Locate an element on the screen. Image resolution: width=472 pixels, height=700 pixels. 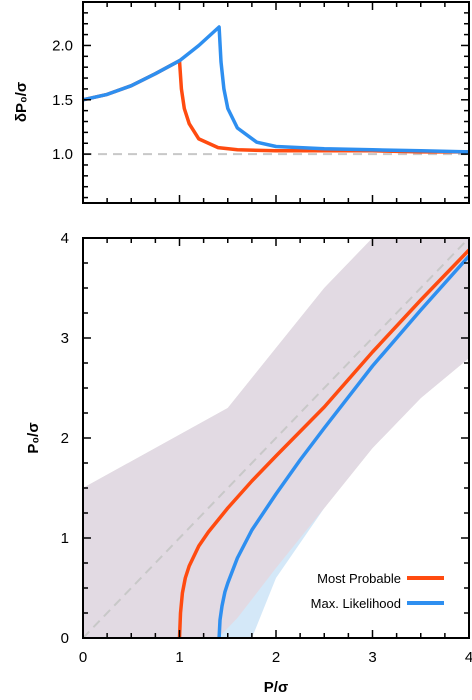
bottom-y-tick-label: 4 is located at coordinates (65, 238).